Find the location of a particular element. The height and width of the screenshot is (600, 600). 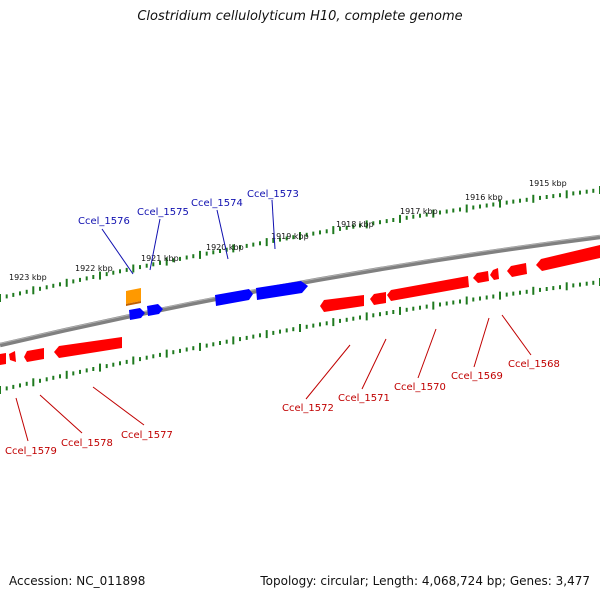

gene-label-ccel-1573: Ccel_1573 is located at coordinates (273, 194).